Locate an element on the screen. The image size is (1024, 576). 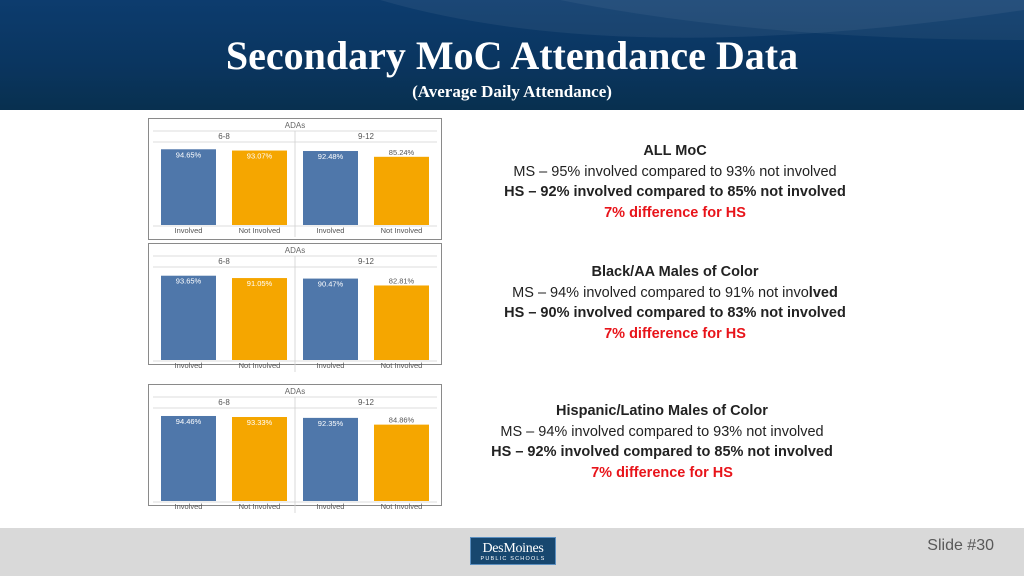
page-title: Secondary MoC Attendance Data is located at coordinates (512, 55).